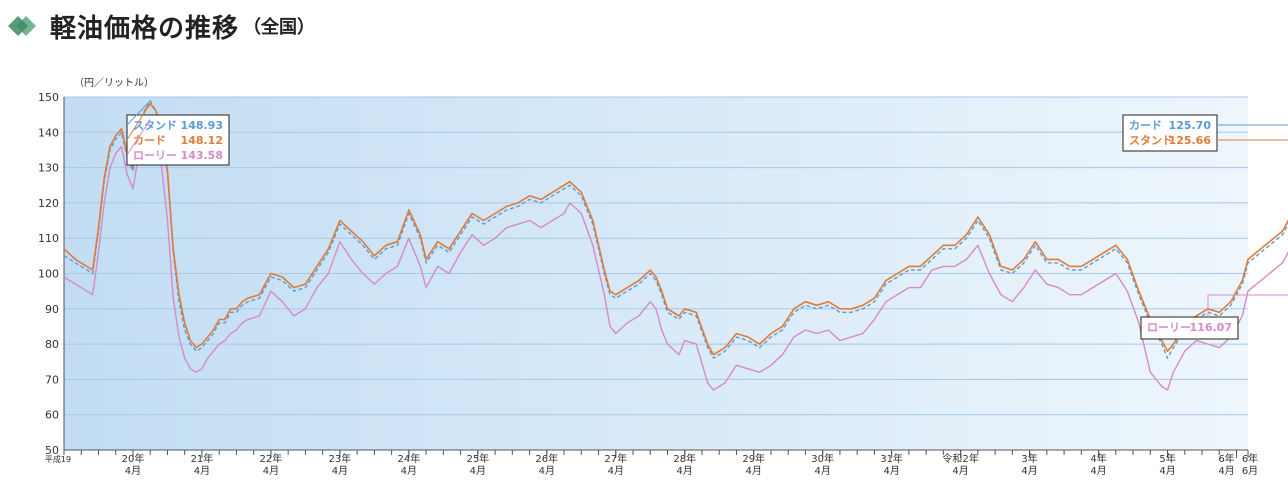  I want to click on x-tick-label: 21年, so click(202, 458).